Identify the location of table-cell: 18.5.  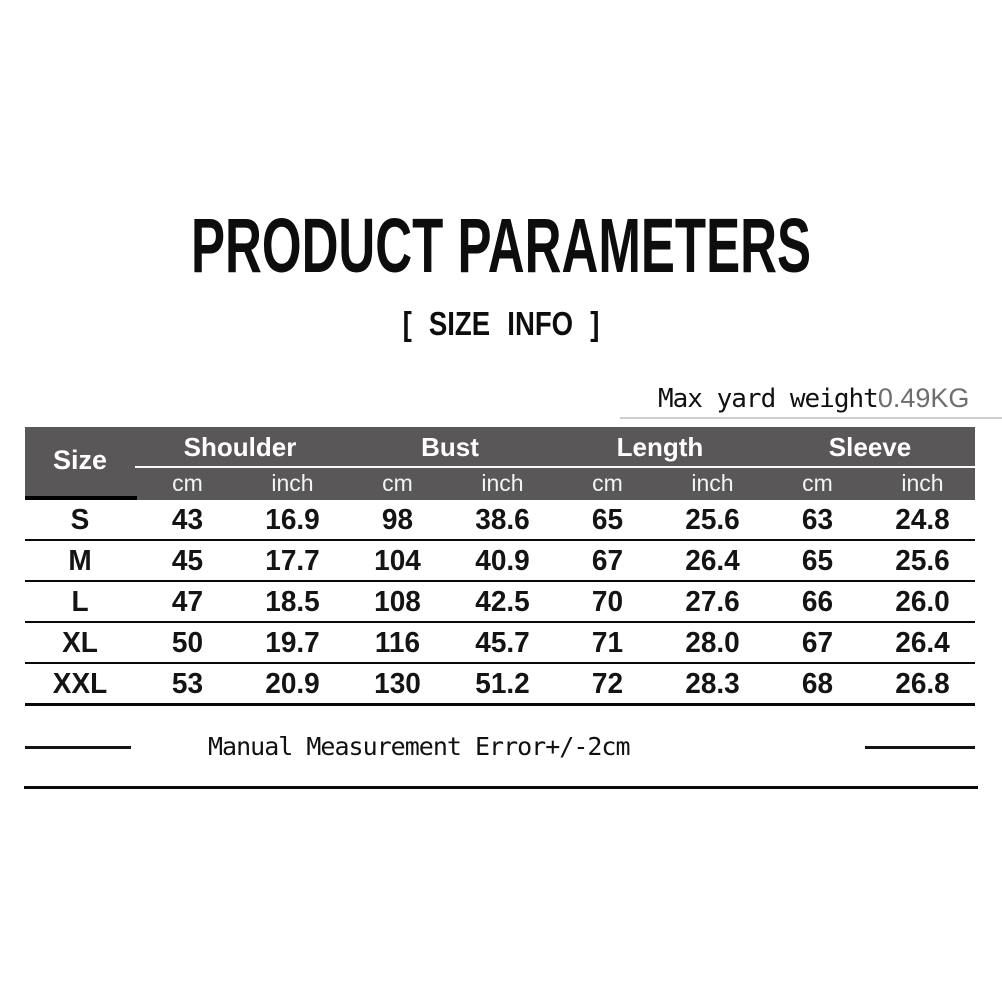
(292, 601).